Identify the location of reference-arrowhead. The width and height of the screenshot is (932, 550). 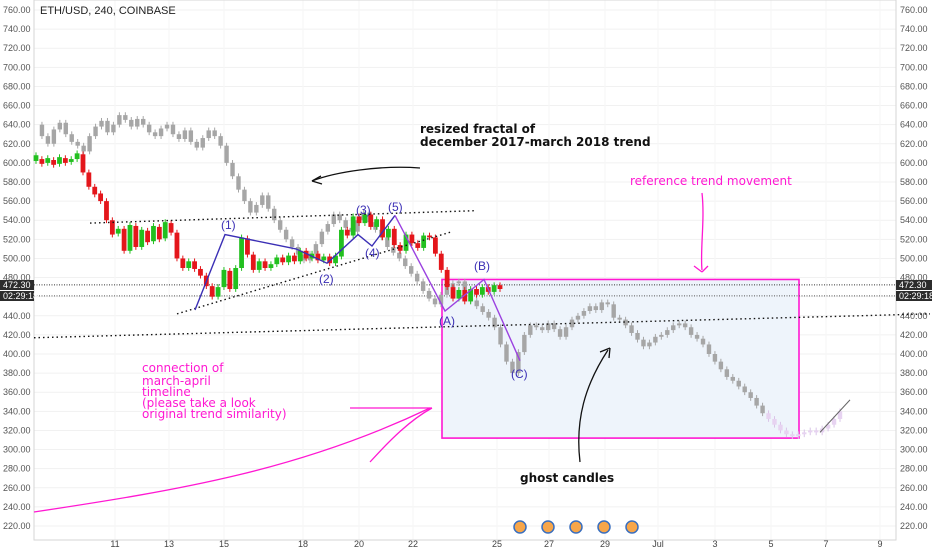
(701, 269).